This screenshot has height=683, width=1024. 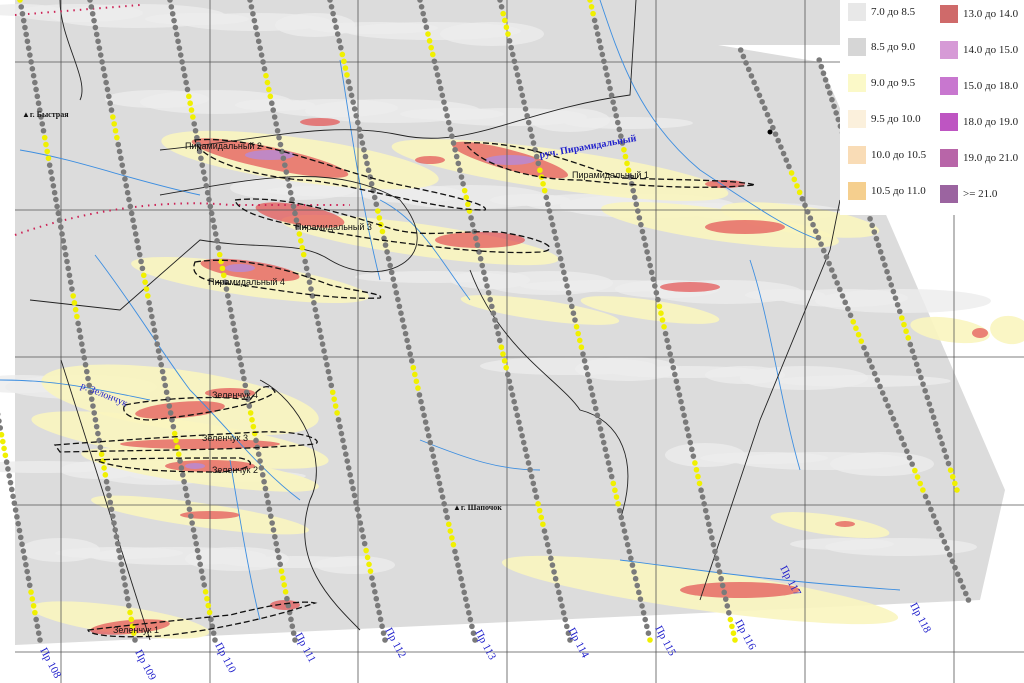 What do you see at coordinates (71, 50) in the screenshot?
I see `boundary-line` at bounding box center [71, 50].